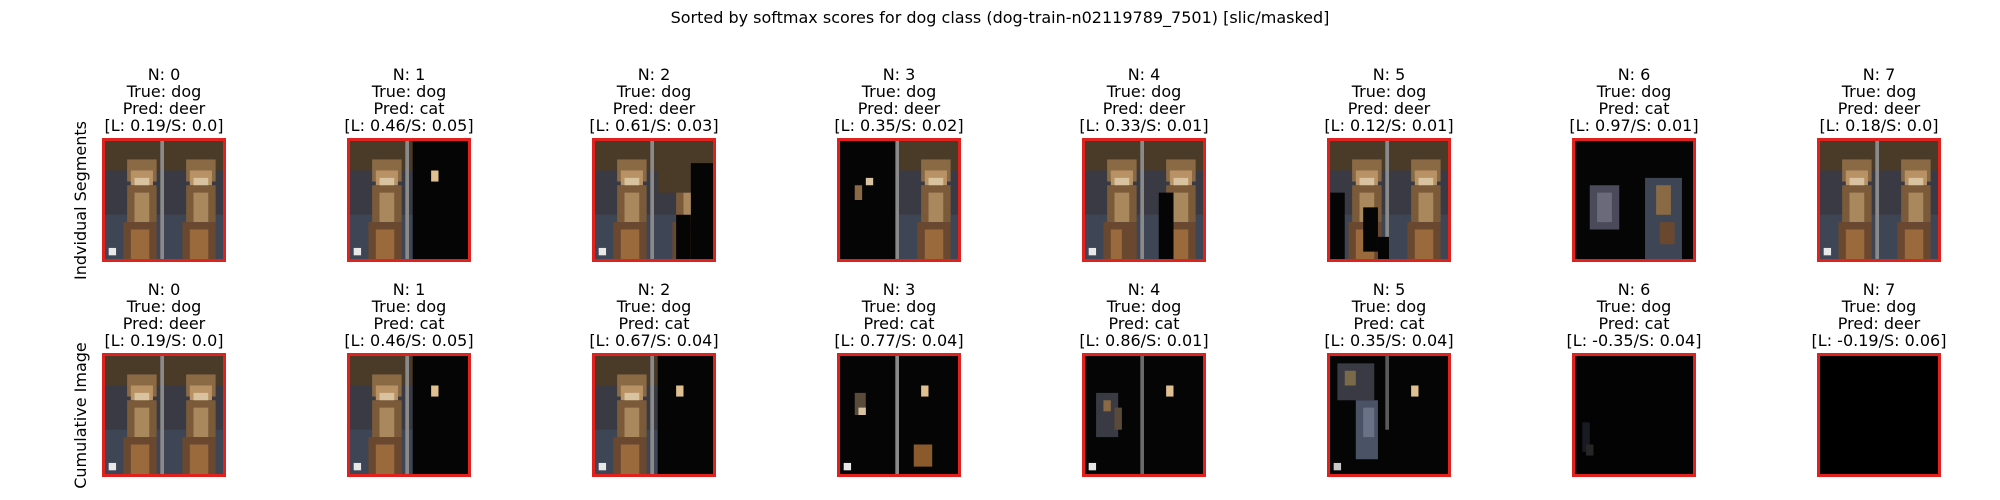 Image resolution: width=2000 pixels, height=500 pixels. Describe the element at coordinates (1879, 340) in the screenshot. I see `cell-score-label: [L: -0.19/S: 0.06]` at that location.